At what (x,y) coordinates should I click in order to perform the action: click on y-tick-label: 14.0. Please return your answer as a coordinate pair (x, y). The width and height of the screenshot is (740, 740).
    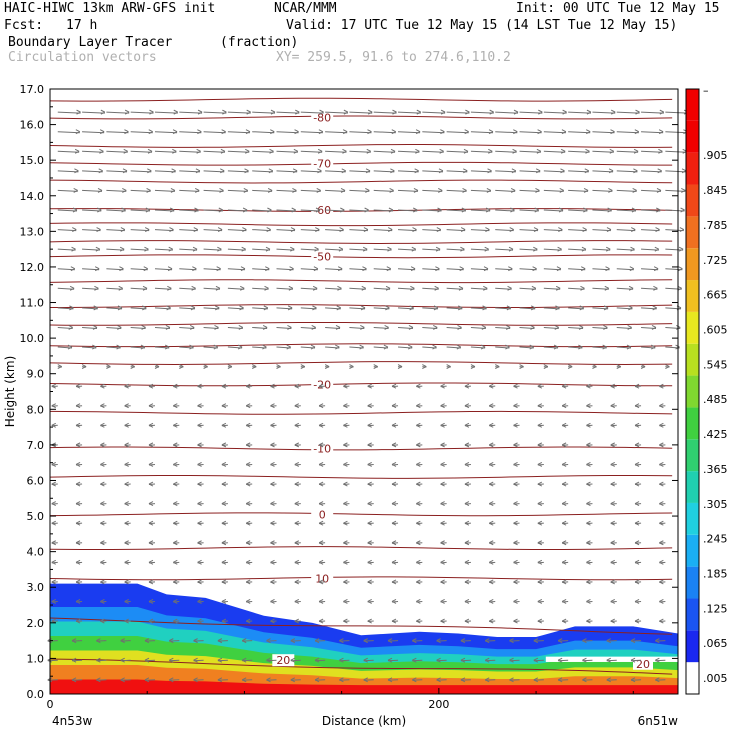
    Looking at the image, I should click on (32, 196).